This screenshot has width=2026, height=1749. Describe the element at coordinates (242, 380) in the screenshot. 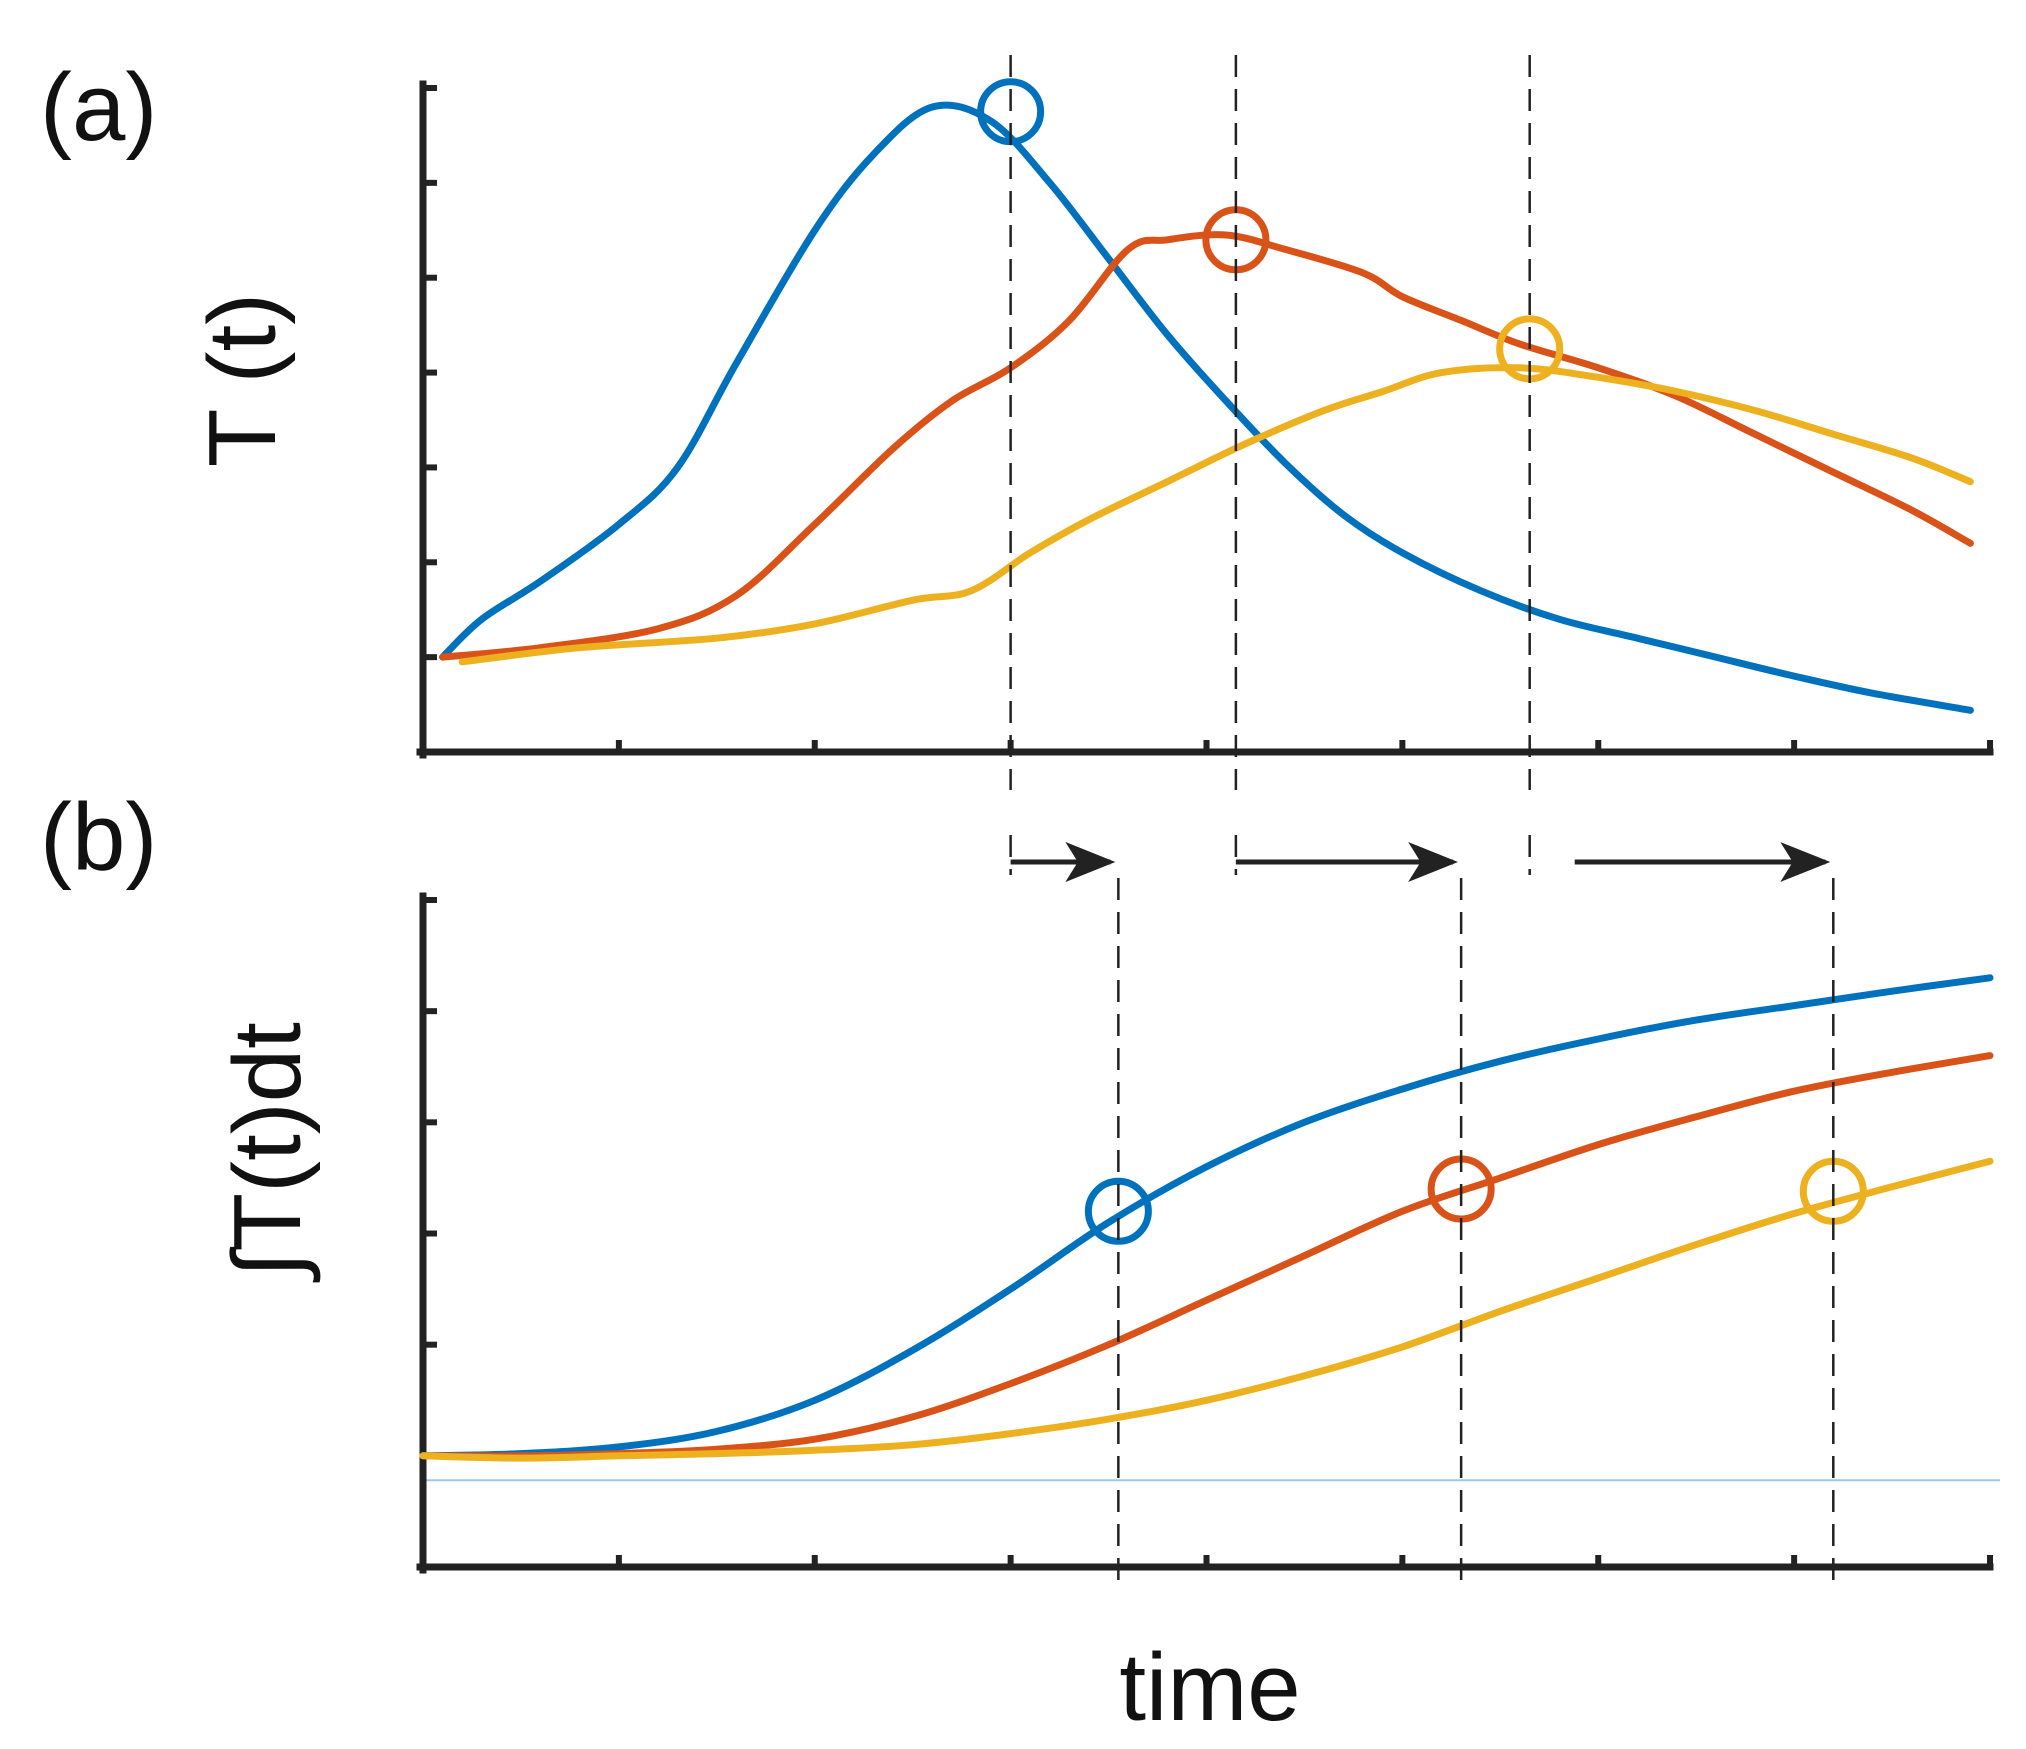

I see `y-axis-label-a: T (t)` at that location.